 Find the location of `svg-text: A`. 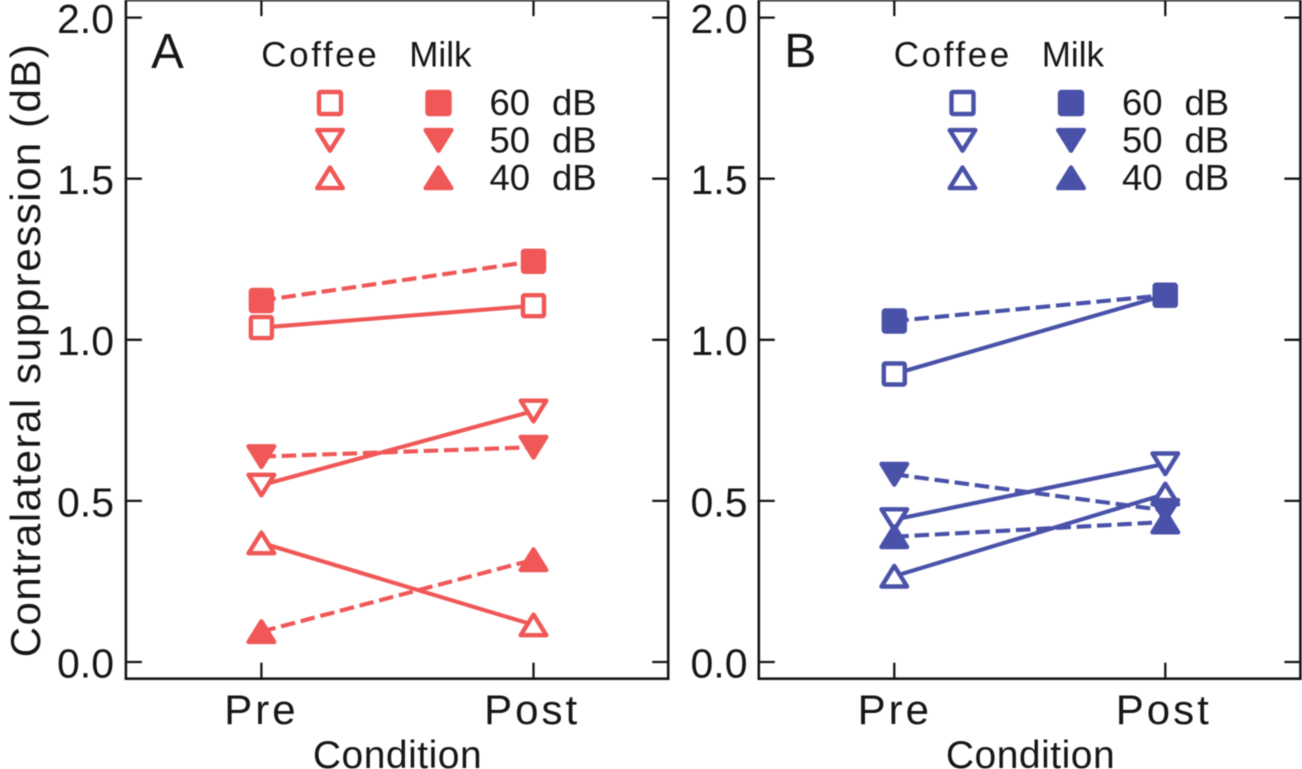

svg-text: A is located at coordinates (167, 52).